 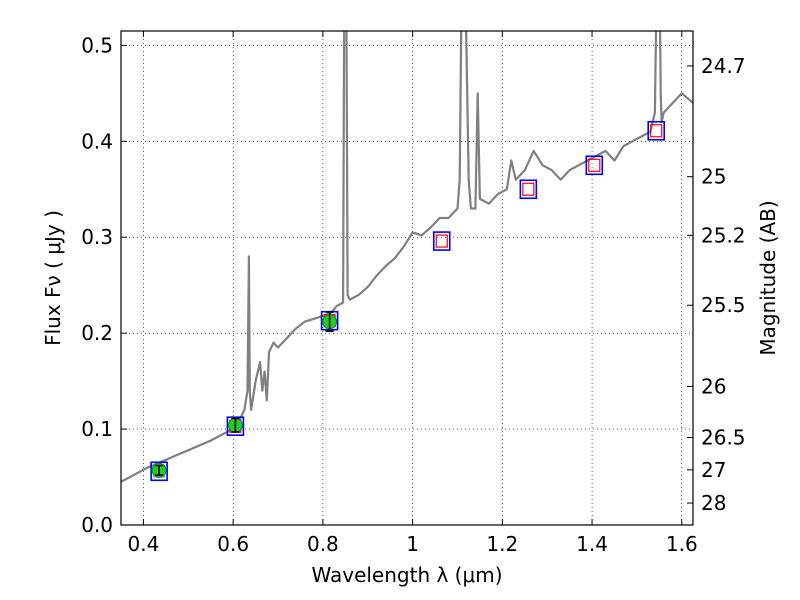 I want to click on y-tick-label: 0.3, so click(x=97, y=237).